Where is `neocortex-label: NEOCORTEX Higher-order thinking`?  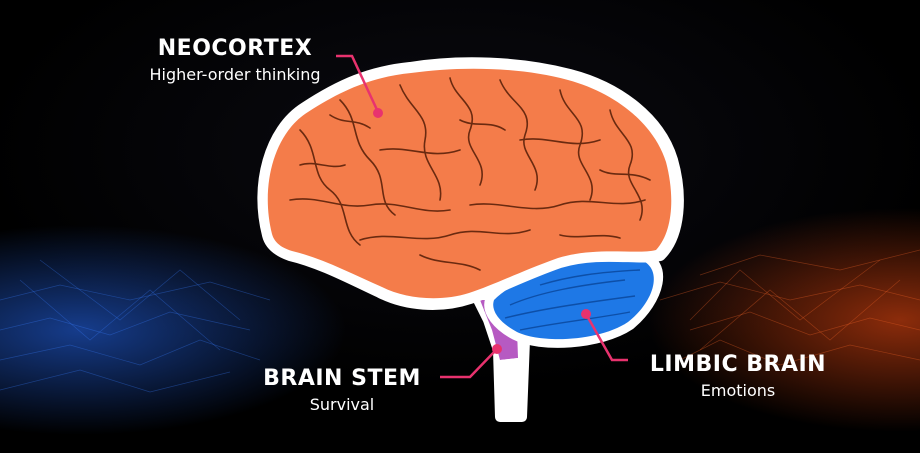 neocortex-label: NEOCORTEX Higher-order thinking is located at coordinates (235, 60).